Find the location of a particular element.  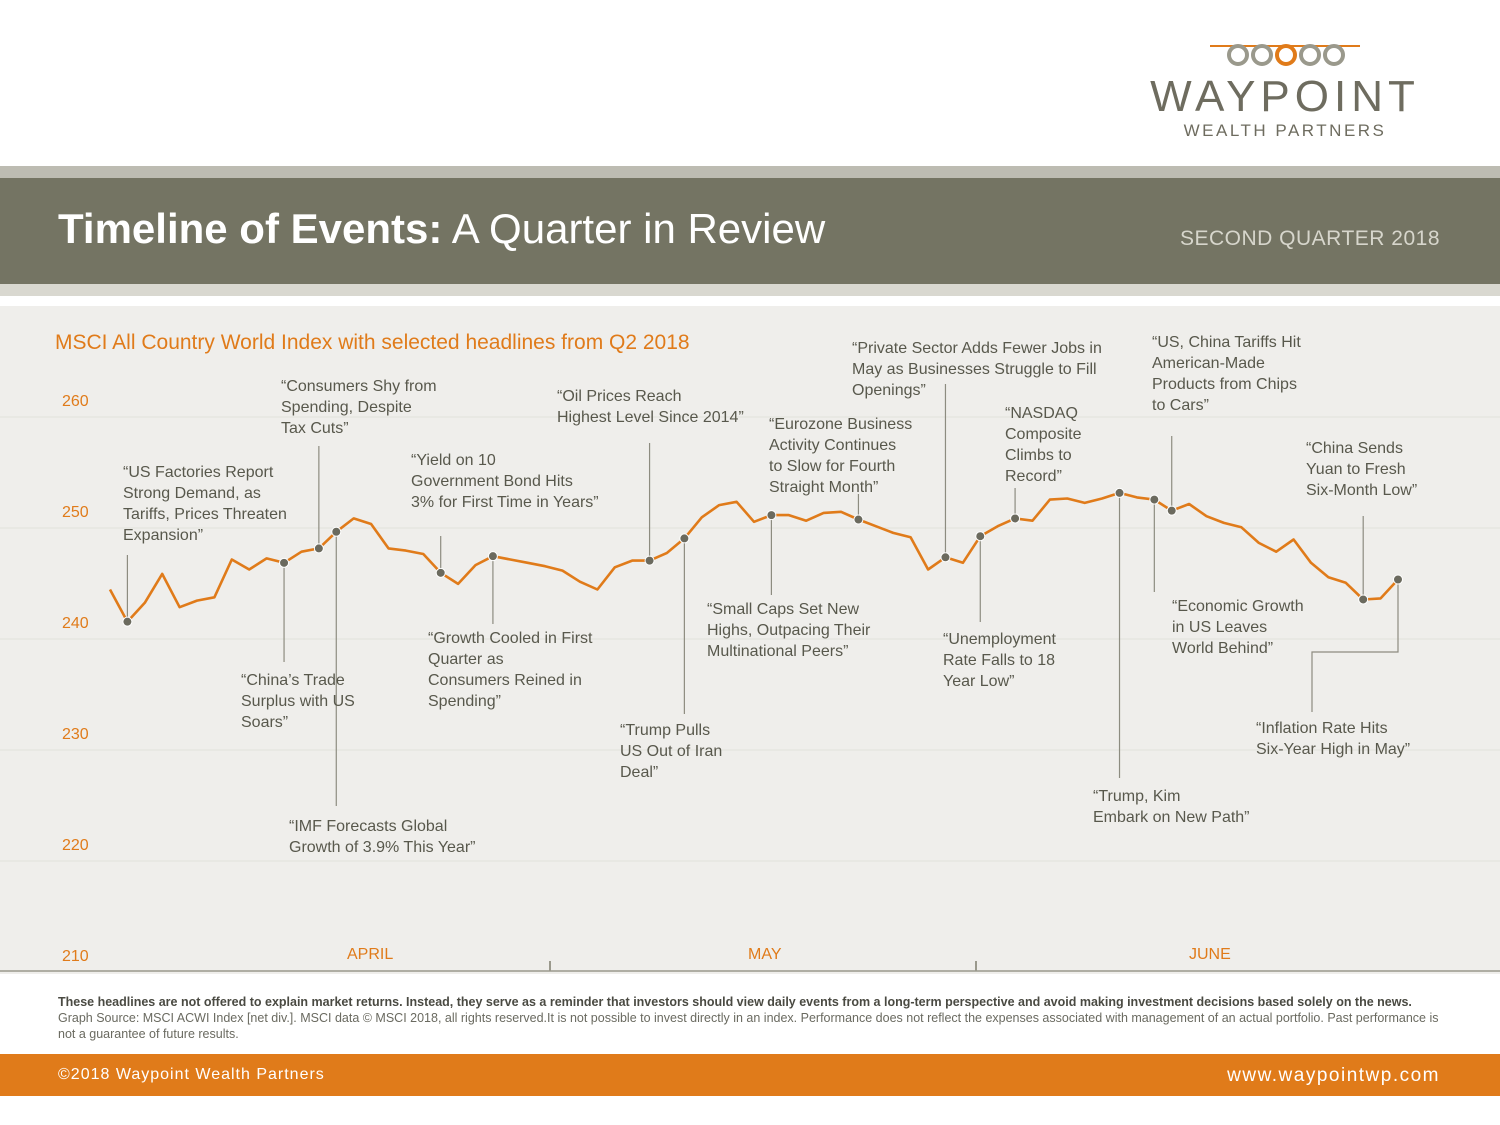

y-tick-label: 230 is located at coordinates (75, 734).